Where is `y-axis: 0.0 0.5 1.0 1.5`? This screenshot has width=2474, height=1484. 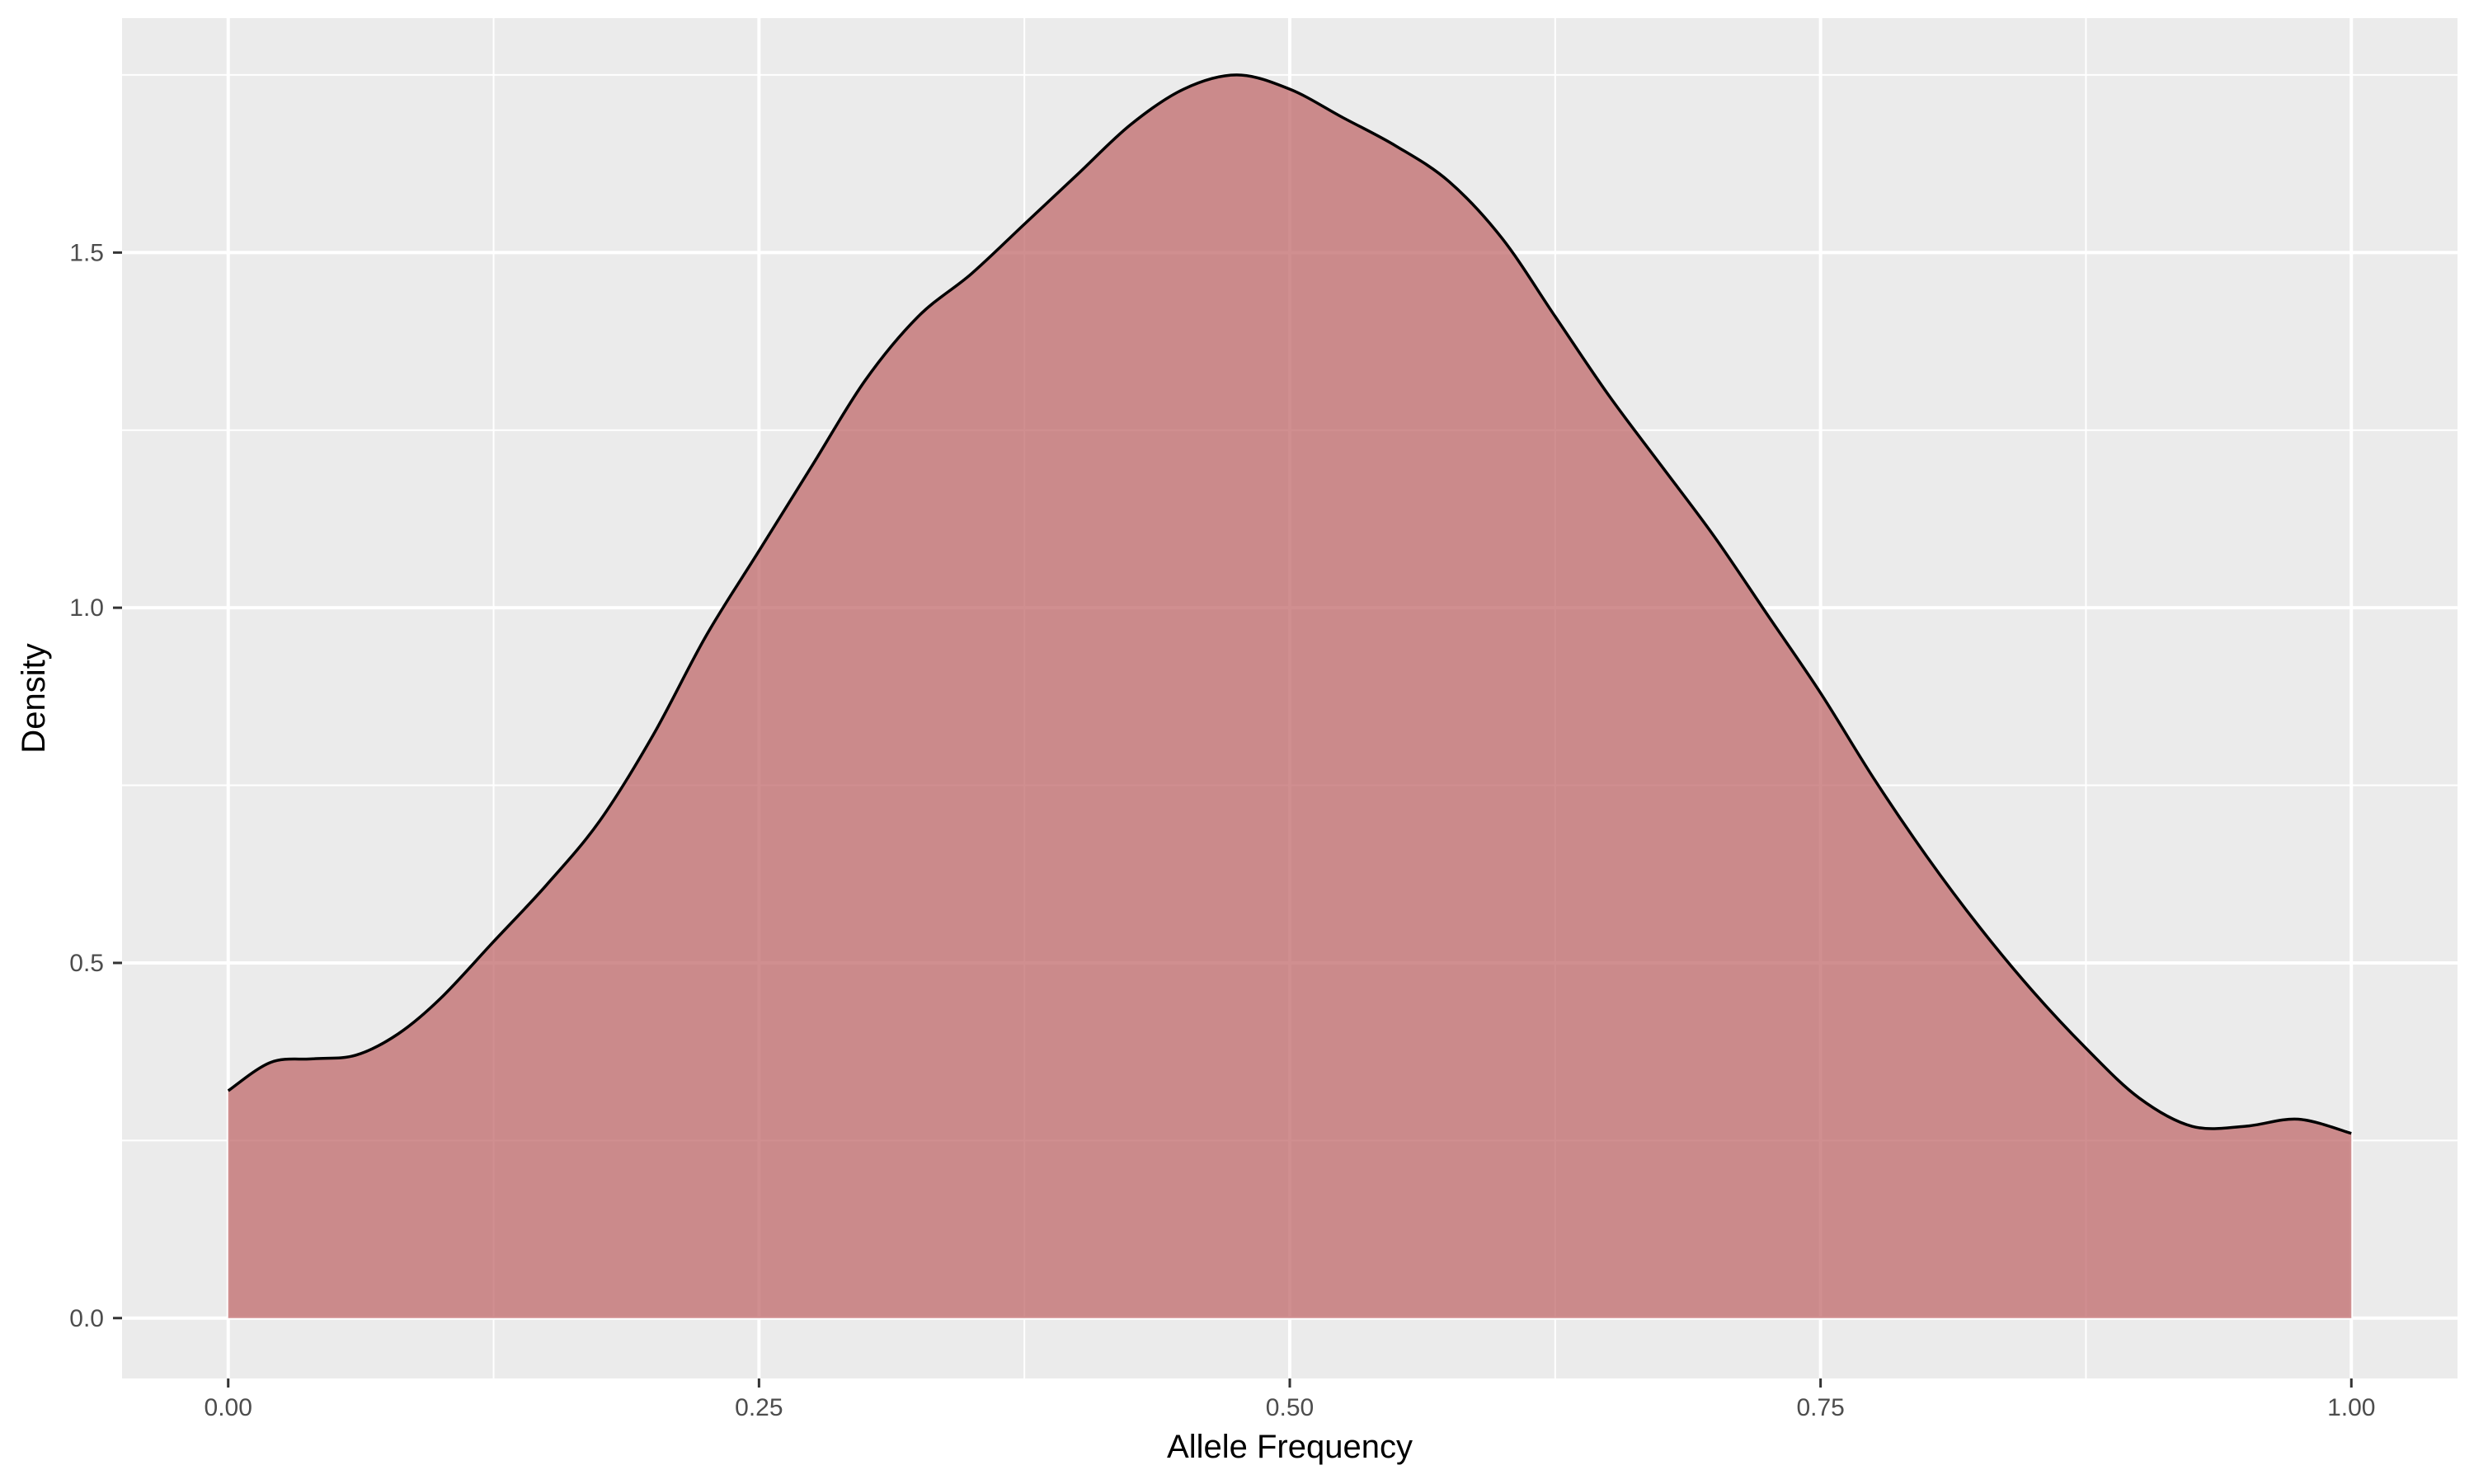
y-axis: 0.0 0.5 1.0 1.5 is located at coordinates (95, 785).